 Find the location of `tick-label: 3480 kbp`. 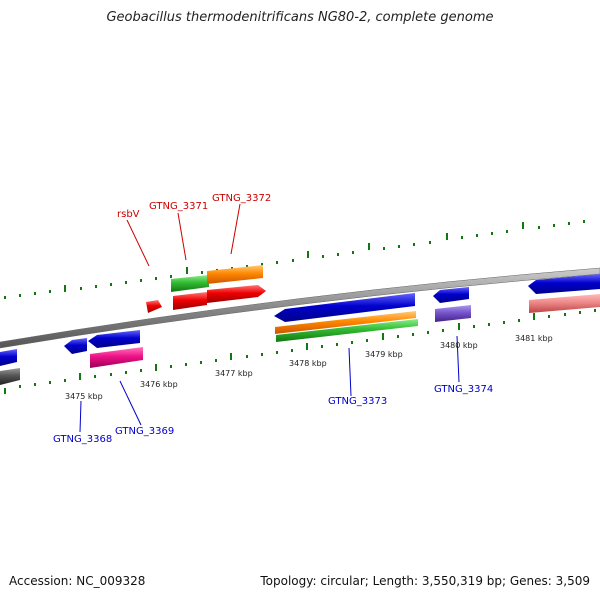

tick-label: 3480 kbp is located at coordinates (459, 345).